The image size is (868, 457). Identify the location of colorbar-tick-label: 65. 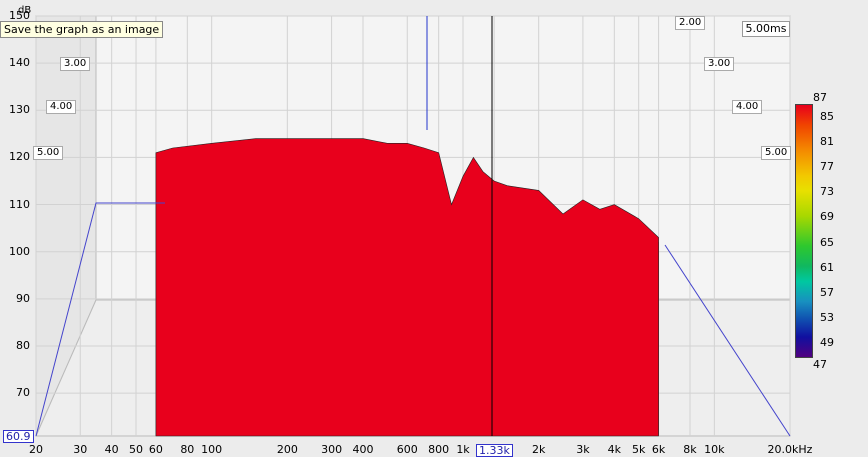
(827, 242).